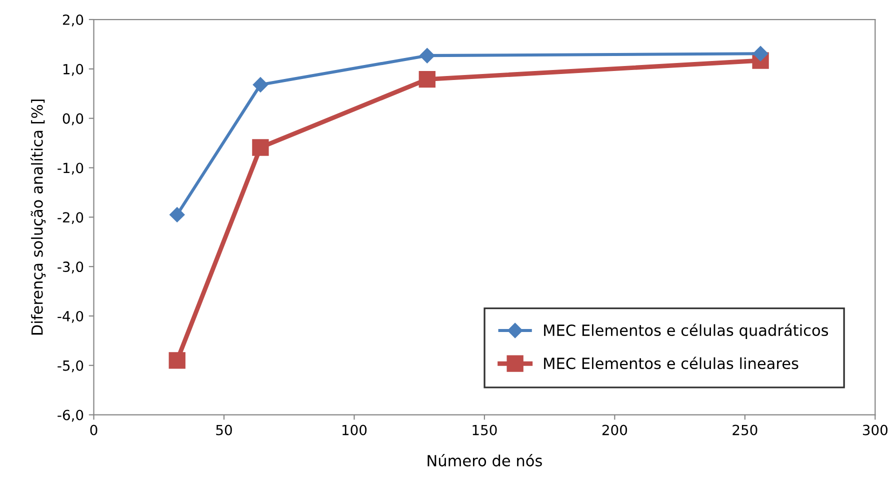 This screenshot has height=488, width=893. I want to click on y-tick-label: -2,0, so click(71, 218).